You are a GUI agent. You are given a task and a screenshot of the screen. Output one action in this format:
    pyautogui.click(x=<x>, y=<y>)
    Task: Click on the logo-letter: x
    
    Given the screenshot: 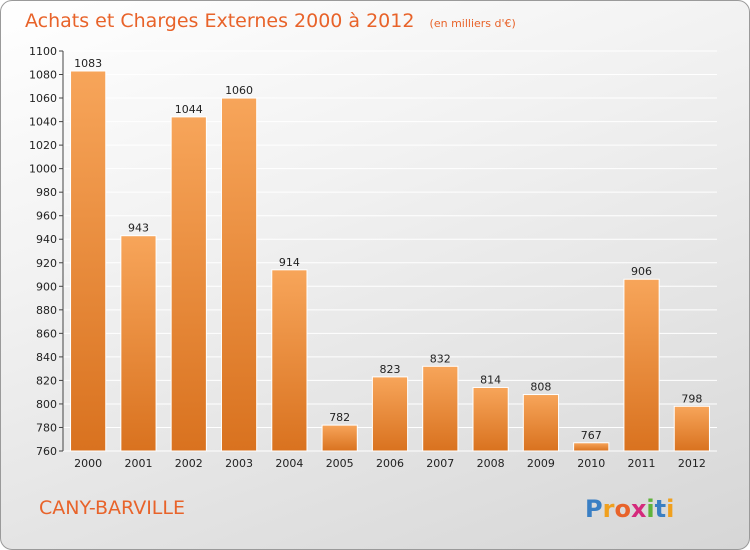 What is the action you would take?
    pyautogui.click(x=639, y=509)
    